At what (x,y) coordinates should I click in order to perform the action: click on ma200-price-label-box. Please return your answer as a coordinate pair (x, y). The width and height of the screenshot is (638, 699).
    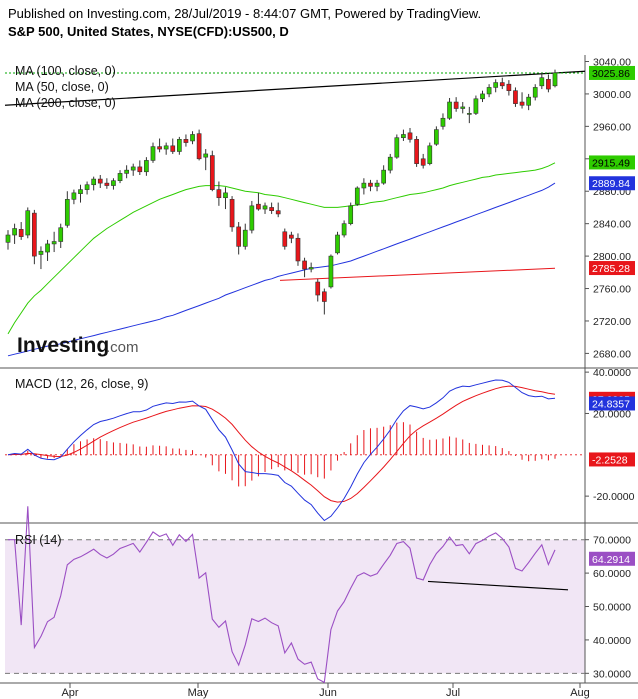
    Looking at the image, I should click on (612, 268).